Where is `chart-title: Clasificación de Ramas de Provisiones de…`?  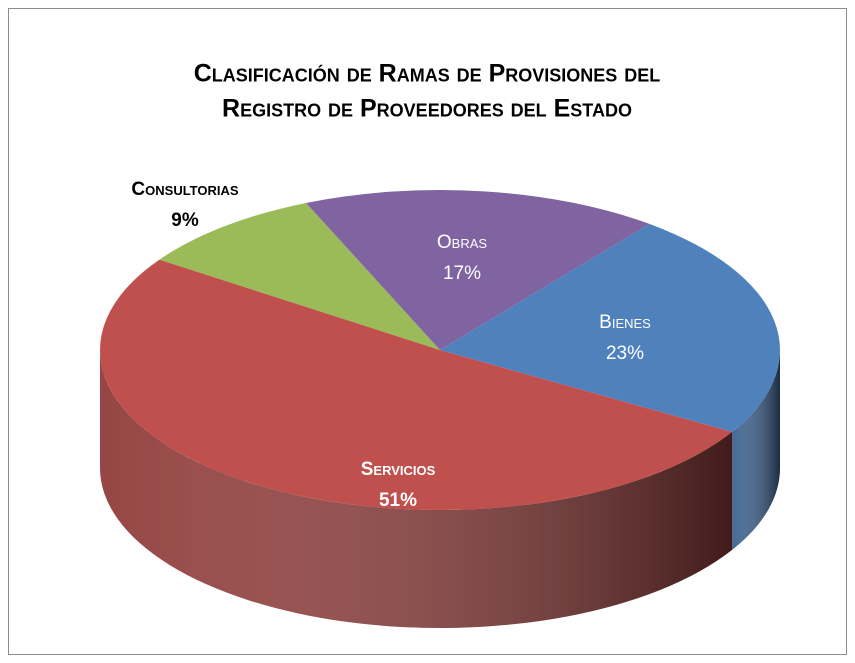
chart-title: Clasificación de Ramas de Provisiones de… is located at coordinates (427, 74).